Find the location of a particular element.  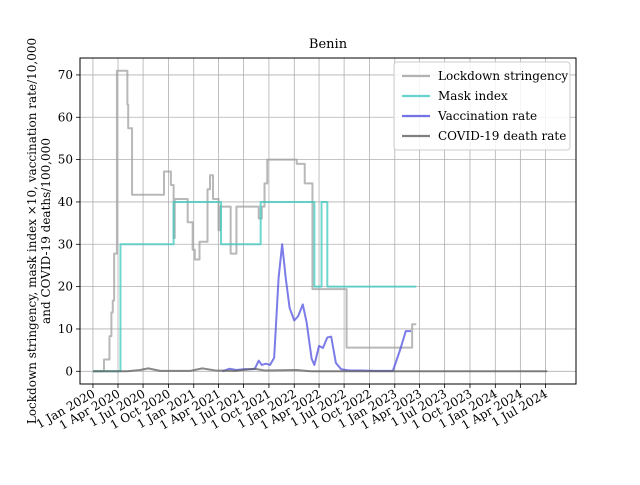

y-tick-label: 20 is located at coordinates (65, 287).